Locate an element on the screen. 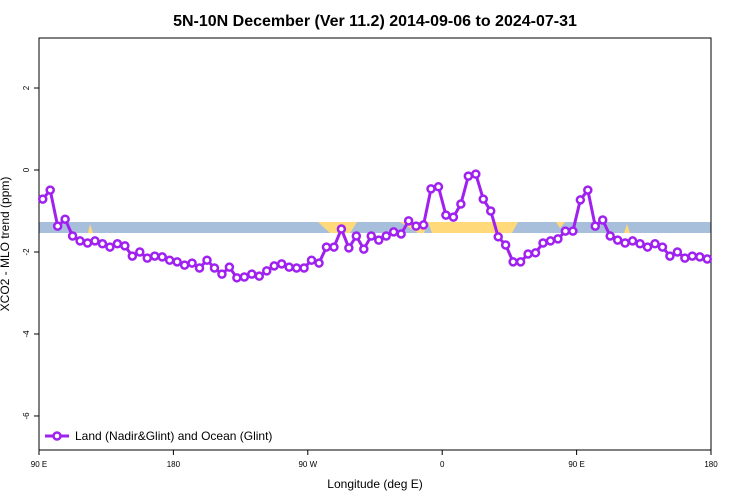 The width and height of the screenshot is (750, 500). x-tick-label: 0 is located at coordinates (442, 464).